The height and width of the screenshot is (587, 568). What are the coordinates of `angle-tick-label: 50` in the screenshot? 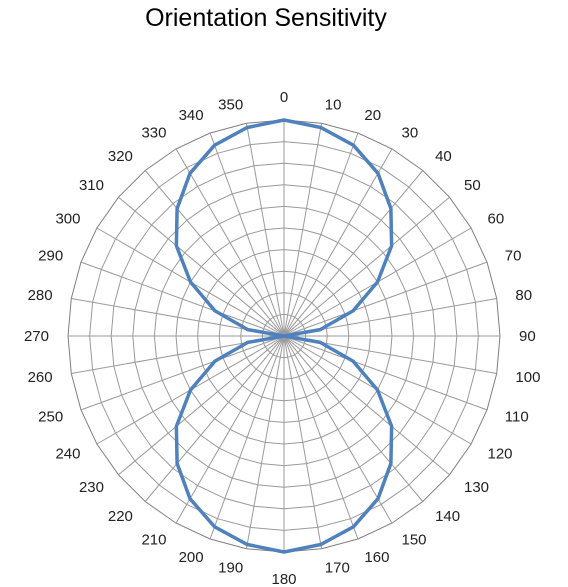 It's located at (472, 185).